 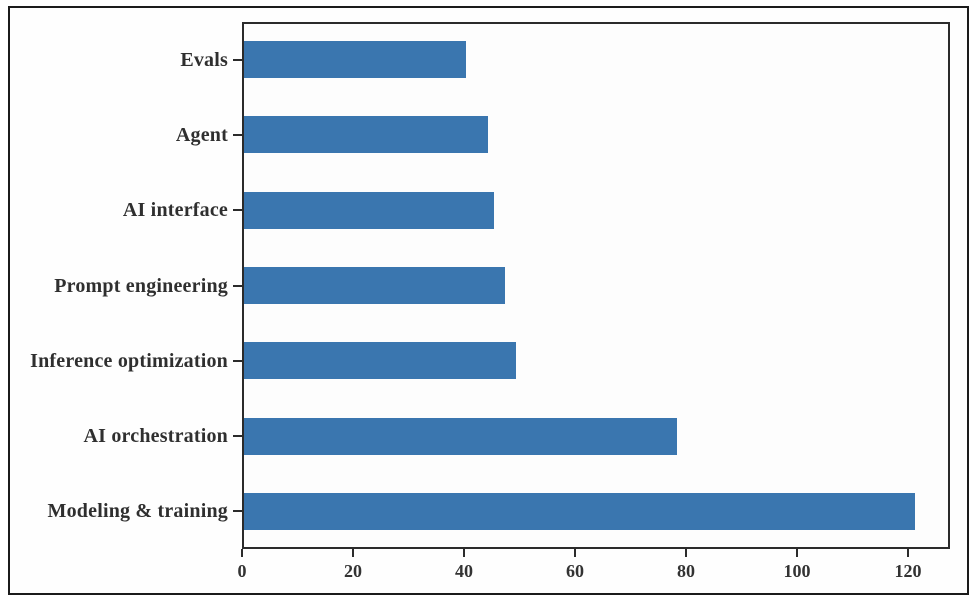 What do you see at coordinates (353, 571) in the screenshot?
I see `x-axis-tick-label: 20` at bounding box center [353, 571].